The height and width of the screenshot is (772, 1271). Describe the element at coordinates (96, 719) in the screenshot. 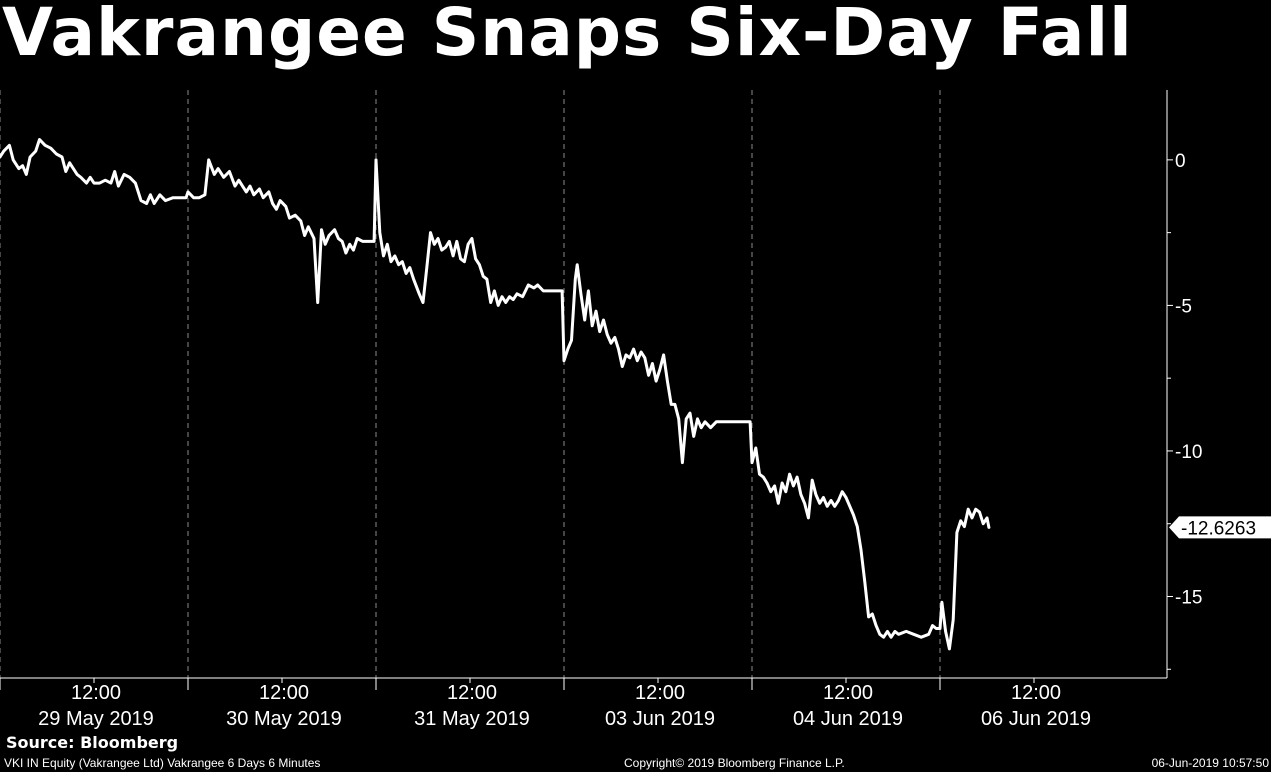

I see `x-tick-date-label: 29 May 2019` at that location.